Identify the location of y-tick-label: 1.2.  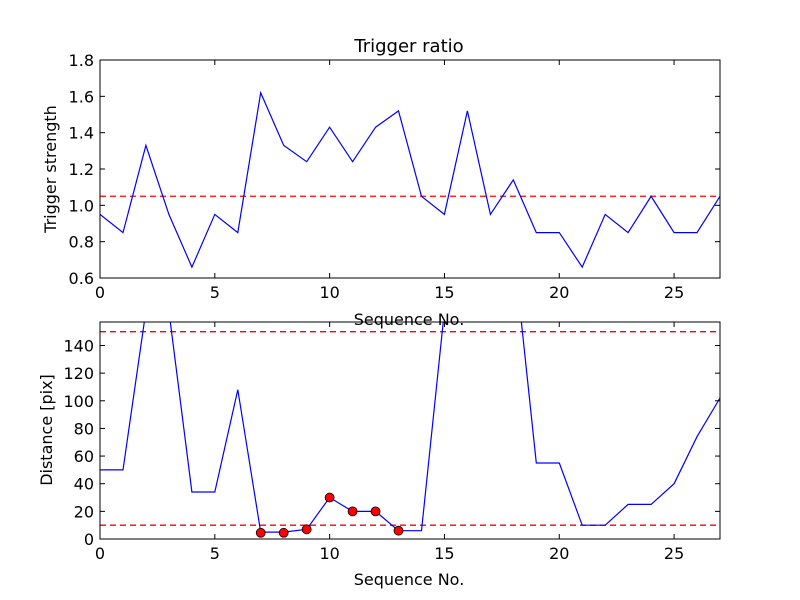
(81, 169).